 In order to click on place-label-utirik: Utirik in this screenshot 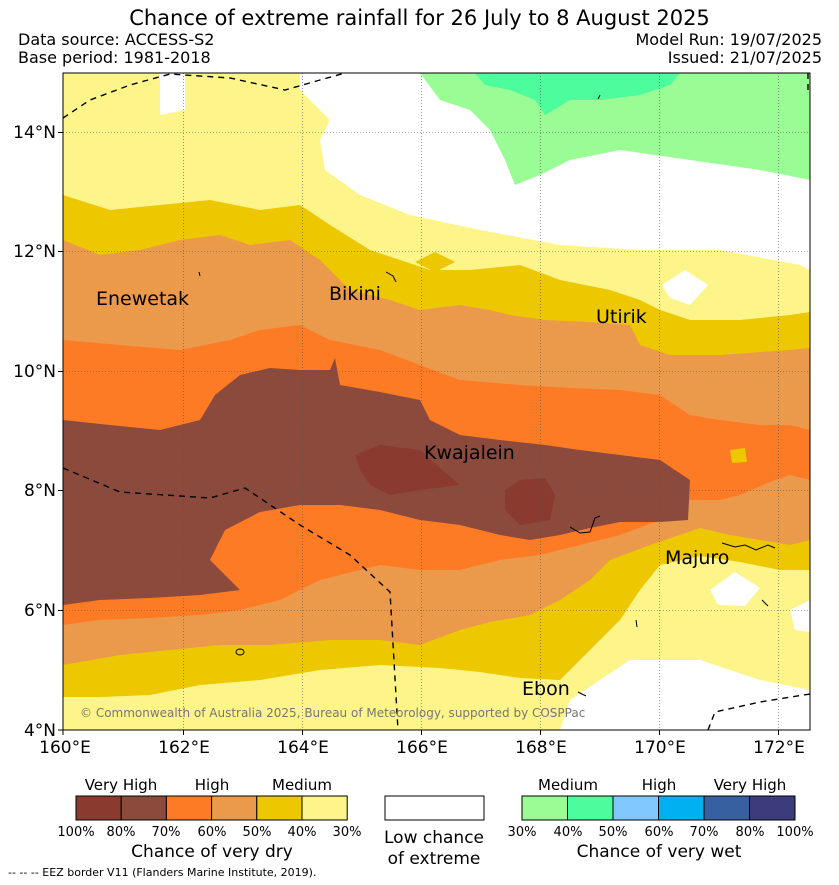, I will do `click(621, 317)`.